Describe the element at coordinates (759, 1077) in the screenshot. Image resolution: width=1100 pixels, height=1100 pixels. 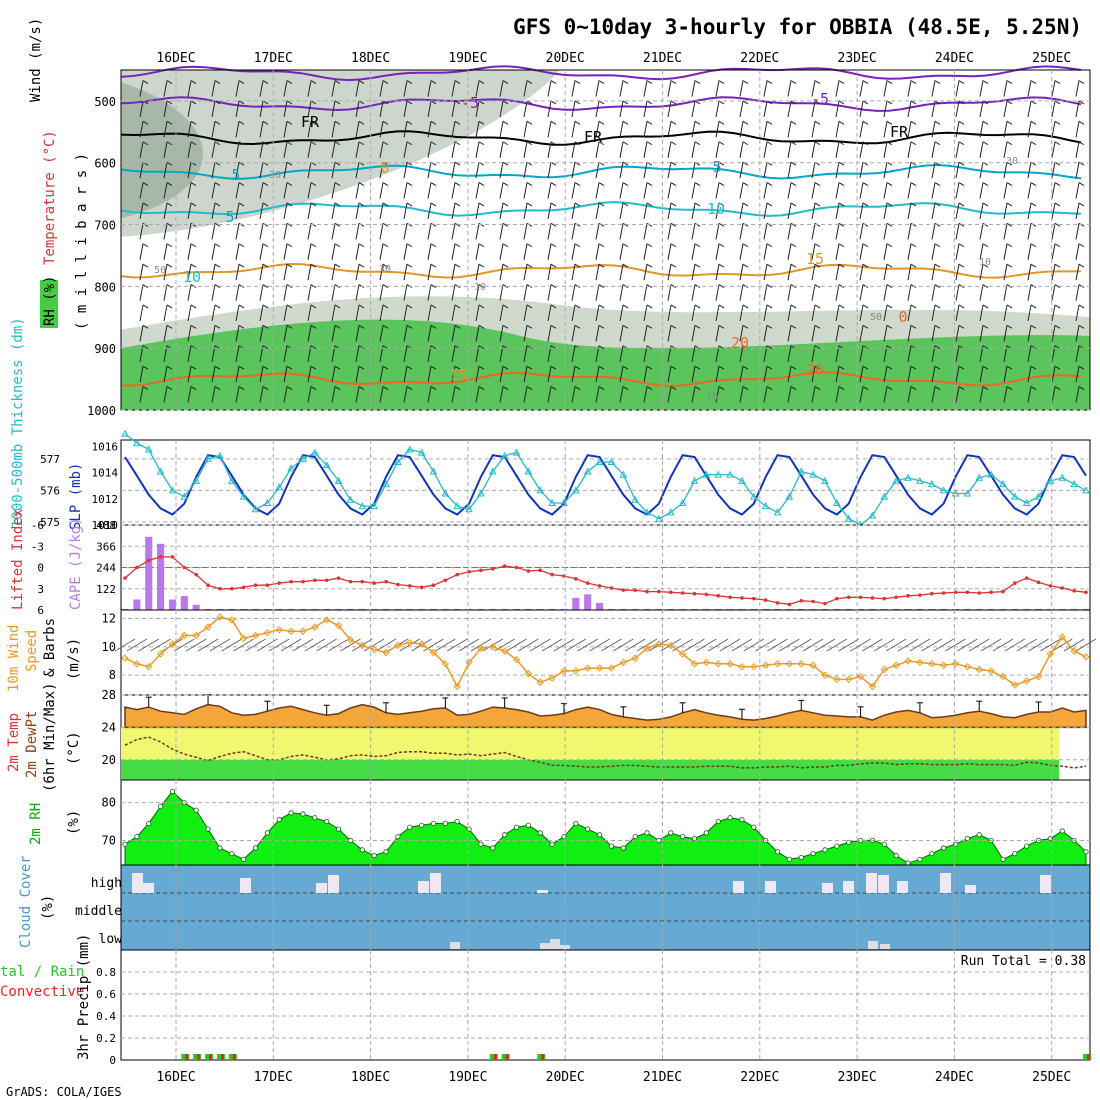
I see `date-label-bottom: 22DEC` at that location.